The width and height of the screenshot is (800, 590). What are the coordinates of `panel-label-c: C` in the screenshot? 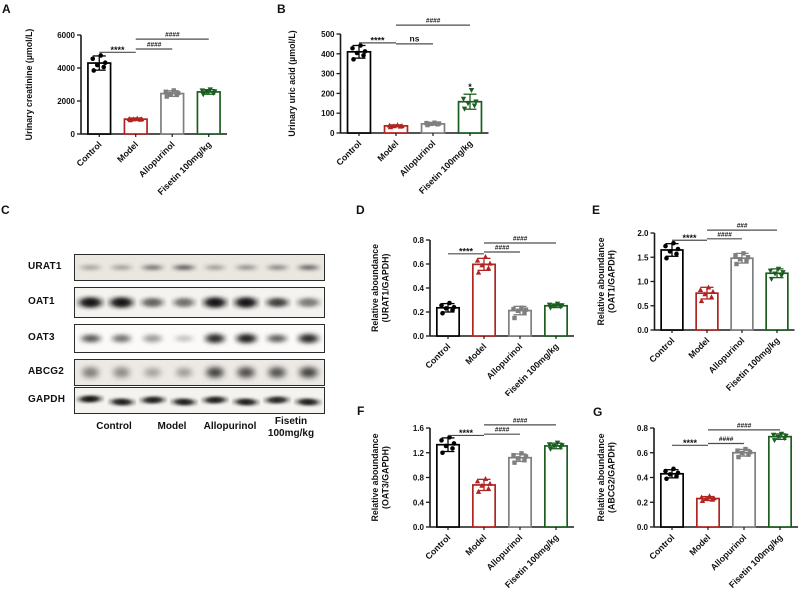 It's located at (5, 210).